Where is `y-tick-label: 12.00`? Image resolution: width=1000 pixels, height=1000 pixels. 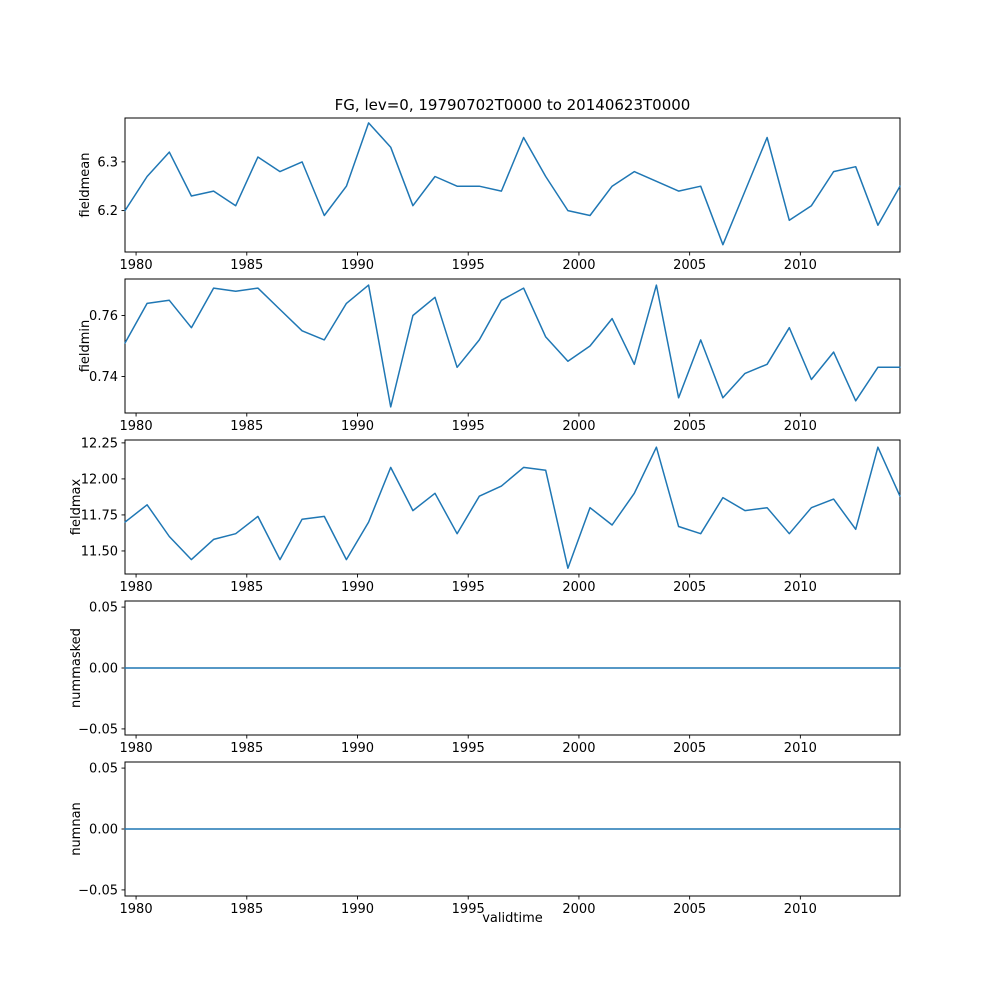
y-tick-label: 12.00 is located at coordinates (99, 479).